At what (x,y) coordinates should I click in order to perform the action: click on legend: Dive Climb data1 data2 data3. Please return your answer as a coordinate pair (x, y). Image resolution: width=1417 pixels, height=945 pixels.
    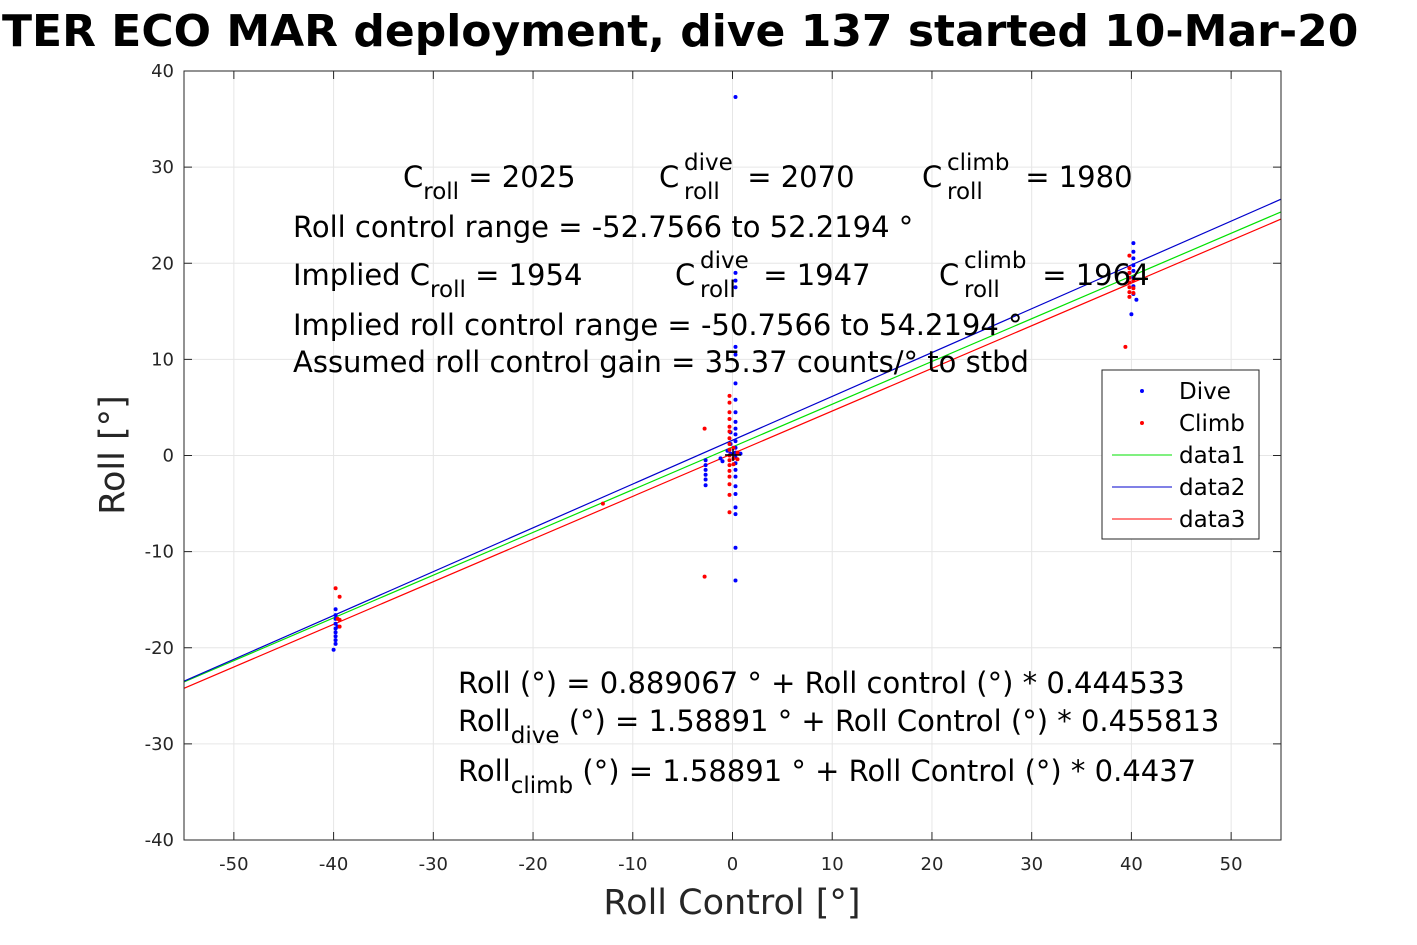
    Looking at the image, I should click on (1180, 454).